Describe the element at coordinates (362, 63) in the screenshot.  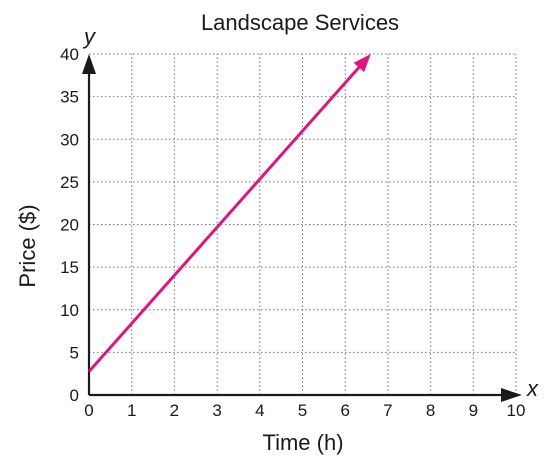
I see `series-arrow-icon` at that location.